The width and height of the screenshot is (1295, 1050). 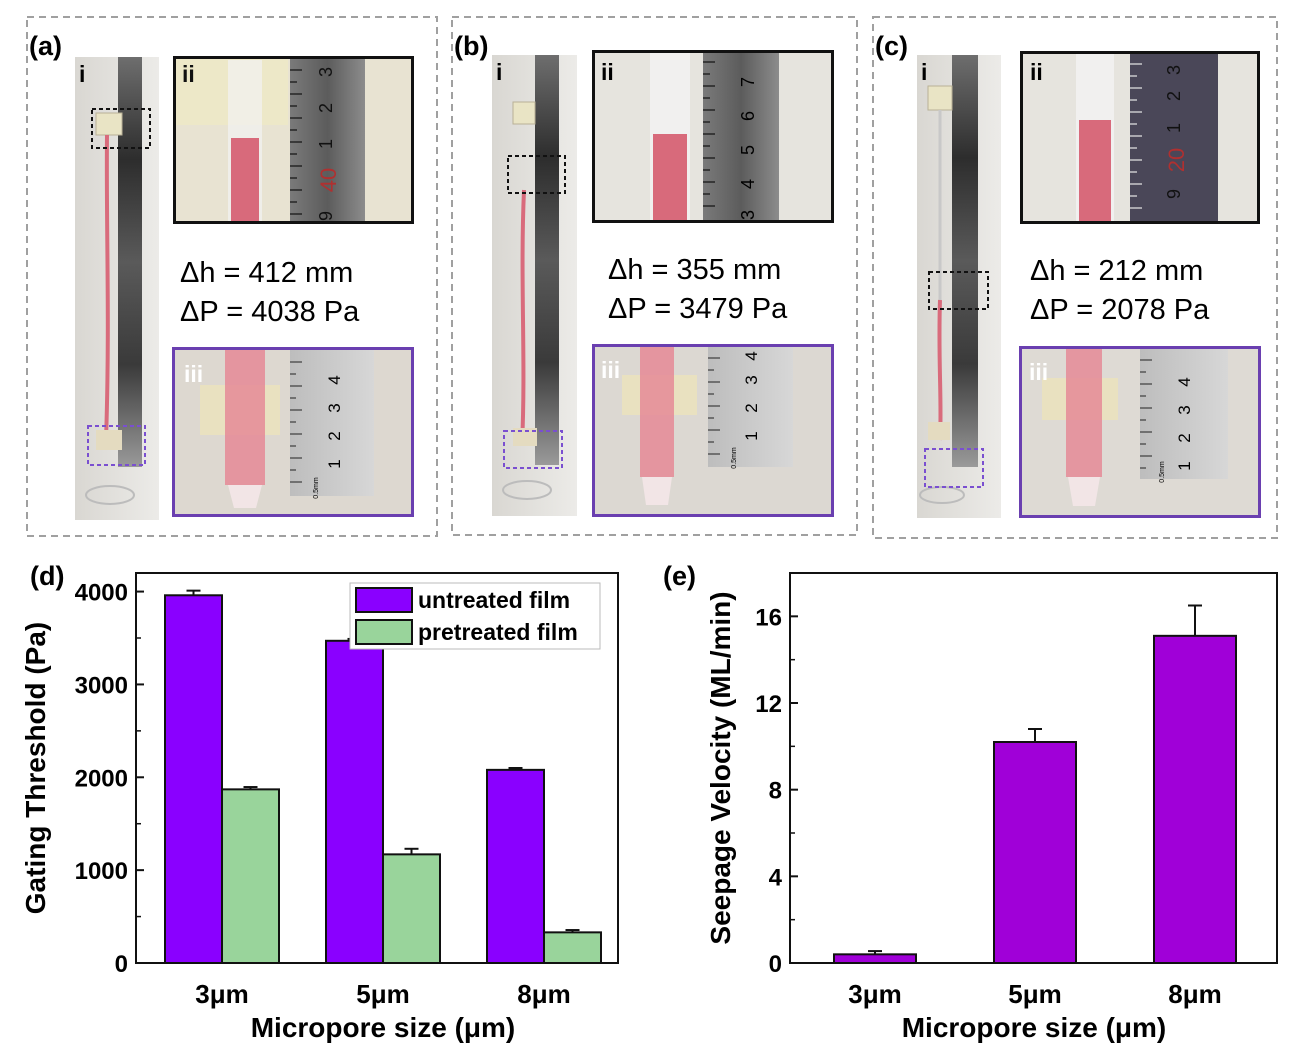 I want to click on panel-a-label: (a), so click(x=45, y=46).